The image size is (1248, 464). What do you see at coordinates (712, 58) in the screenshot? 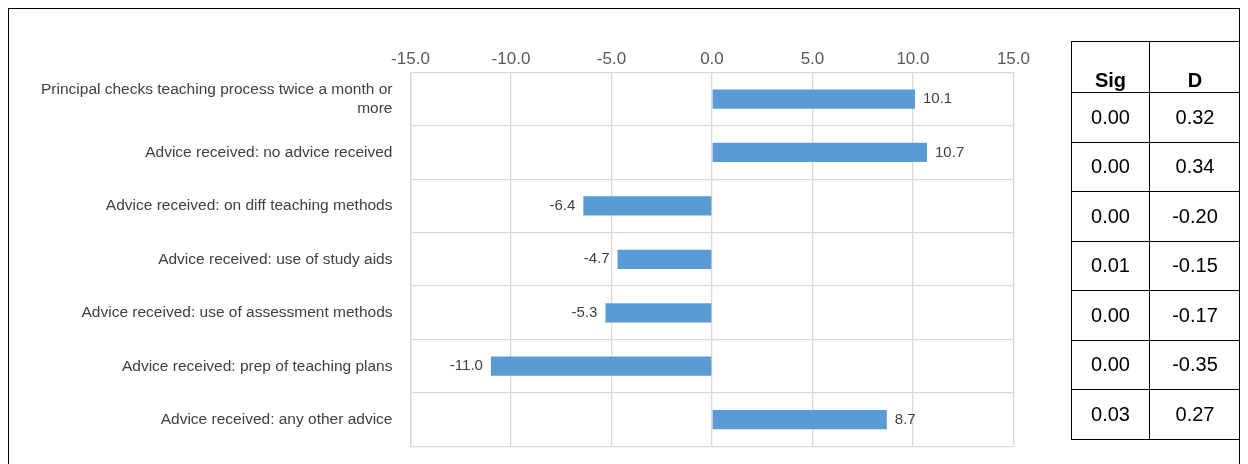
I see `x-tick-label: 0.0` at bounding box center [712, 58].